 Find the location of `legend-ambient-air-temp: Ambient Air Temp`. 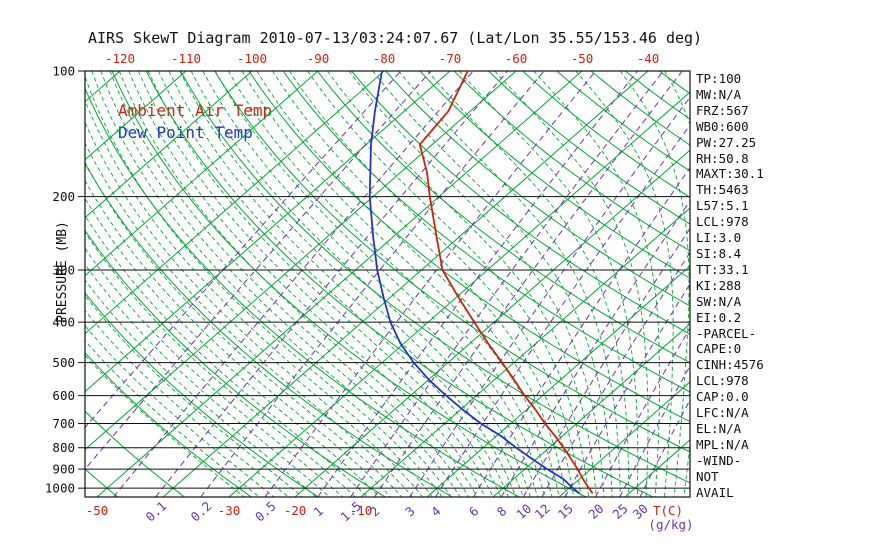

legend-ambient-air-temp: Ambient Air Temp is located at coordinates (195, 110).